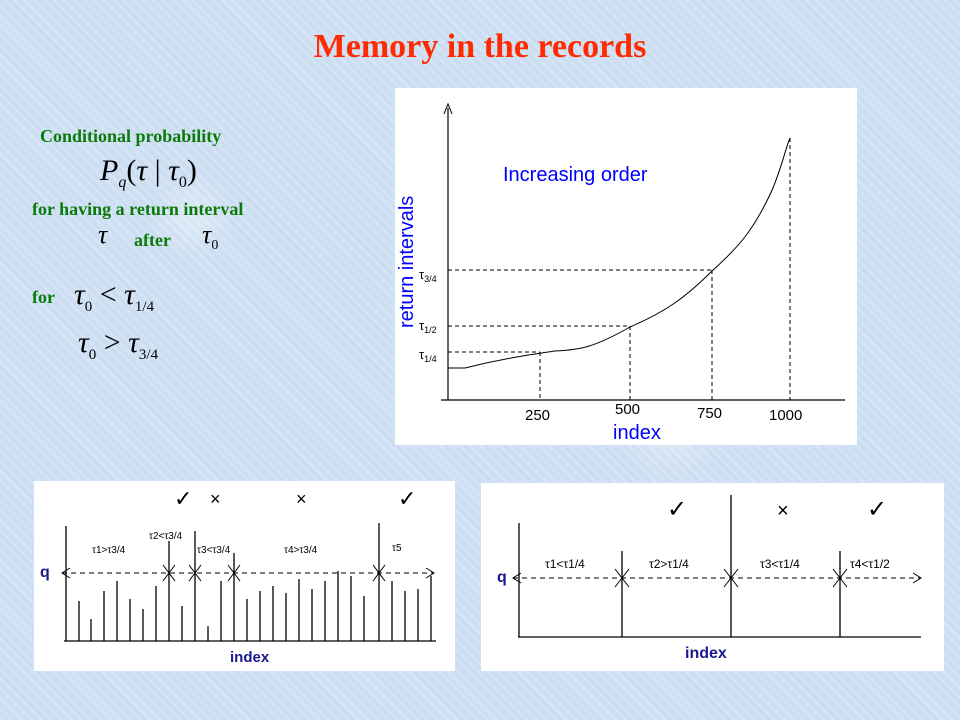 Image resolution: width=960 pixels, height=720 pixels. I want to click on for-label: for, so click(43, 297).